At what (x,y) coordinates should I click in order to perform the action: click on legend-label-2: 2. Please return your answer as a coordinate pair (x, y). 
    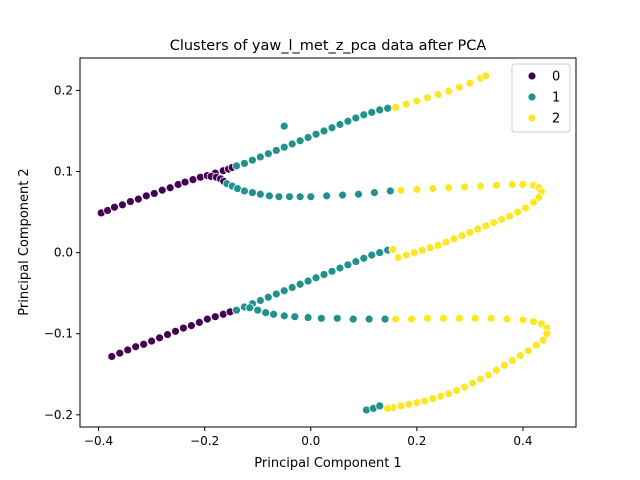
    Looking at the image, I should click on (556, 119).